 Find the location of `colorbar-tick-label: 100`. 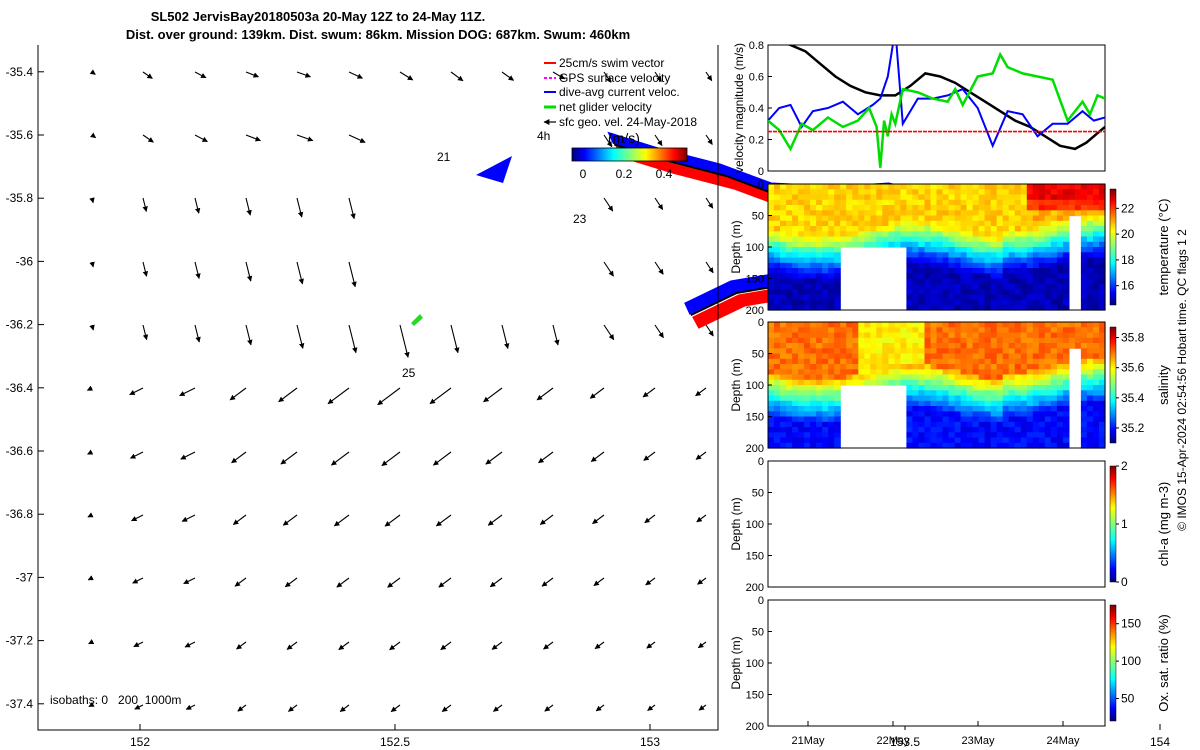

colorbar-tick-label: 100 is located at coordinates (1131, 661).